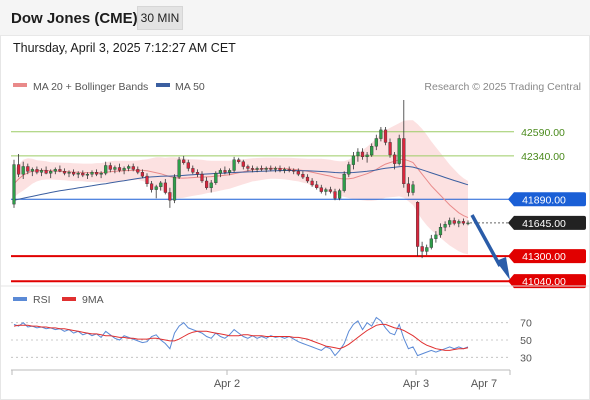 This screenshot has width=590, height=400. What do you see at coordinates (93, 300) in the screenshot?
I see `ma9-legend-label: 9MA` at bounding box center [93, 300].